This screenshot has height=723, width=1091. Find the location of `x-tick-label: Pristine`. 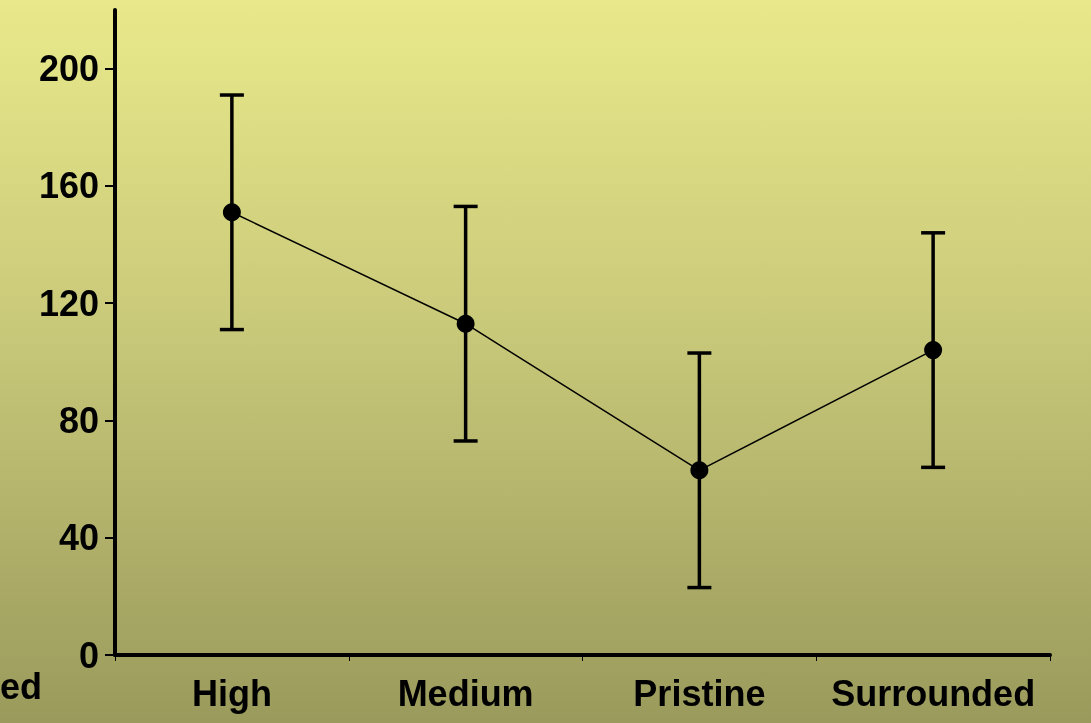

x-tick-label: Pristine is located at coordinates (699, 693).